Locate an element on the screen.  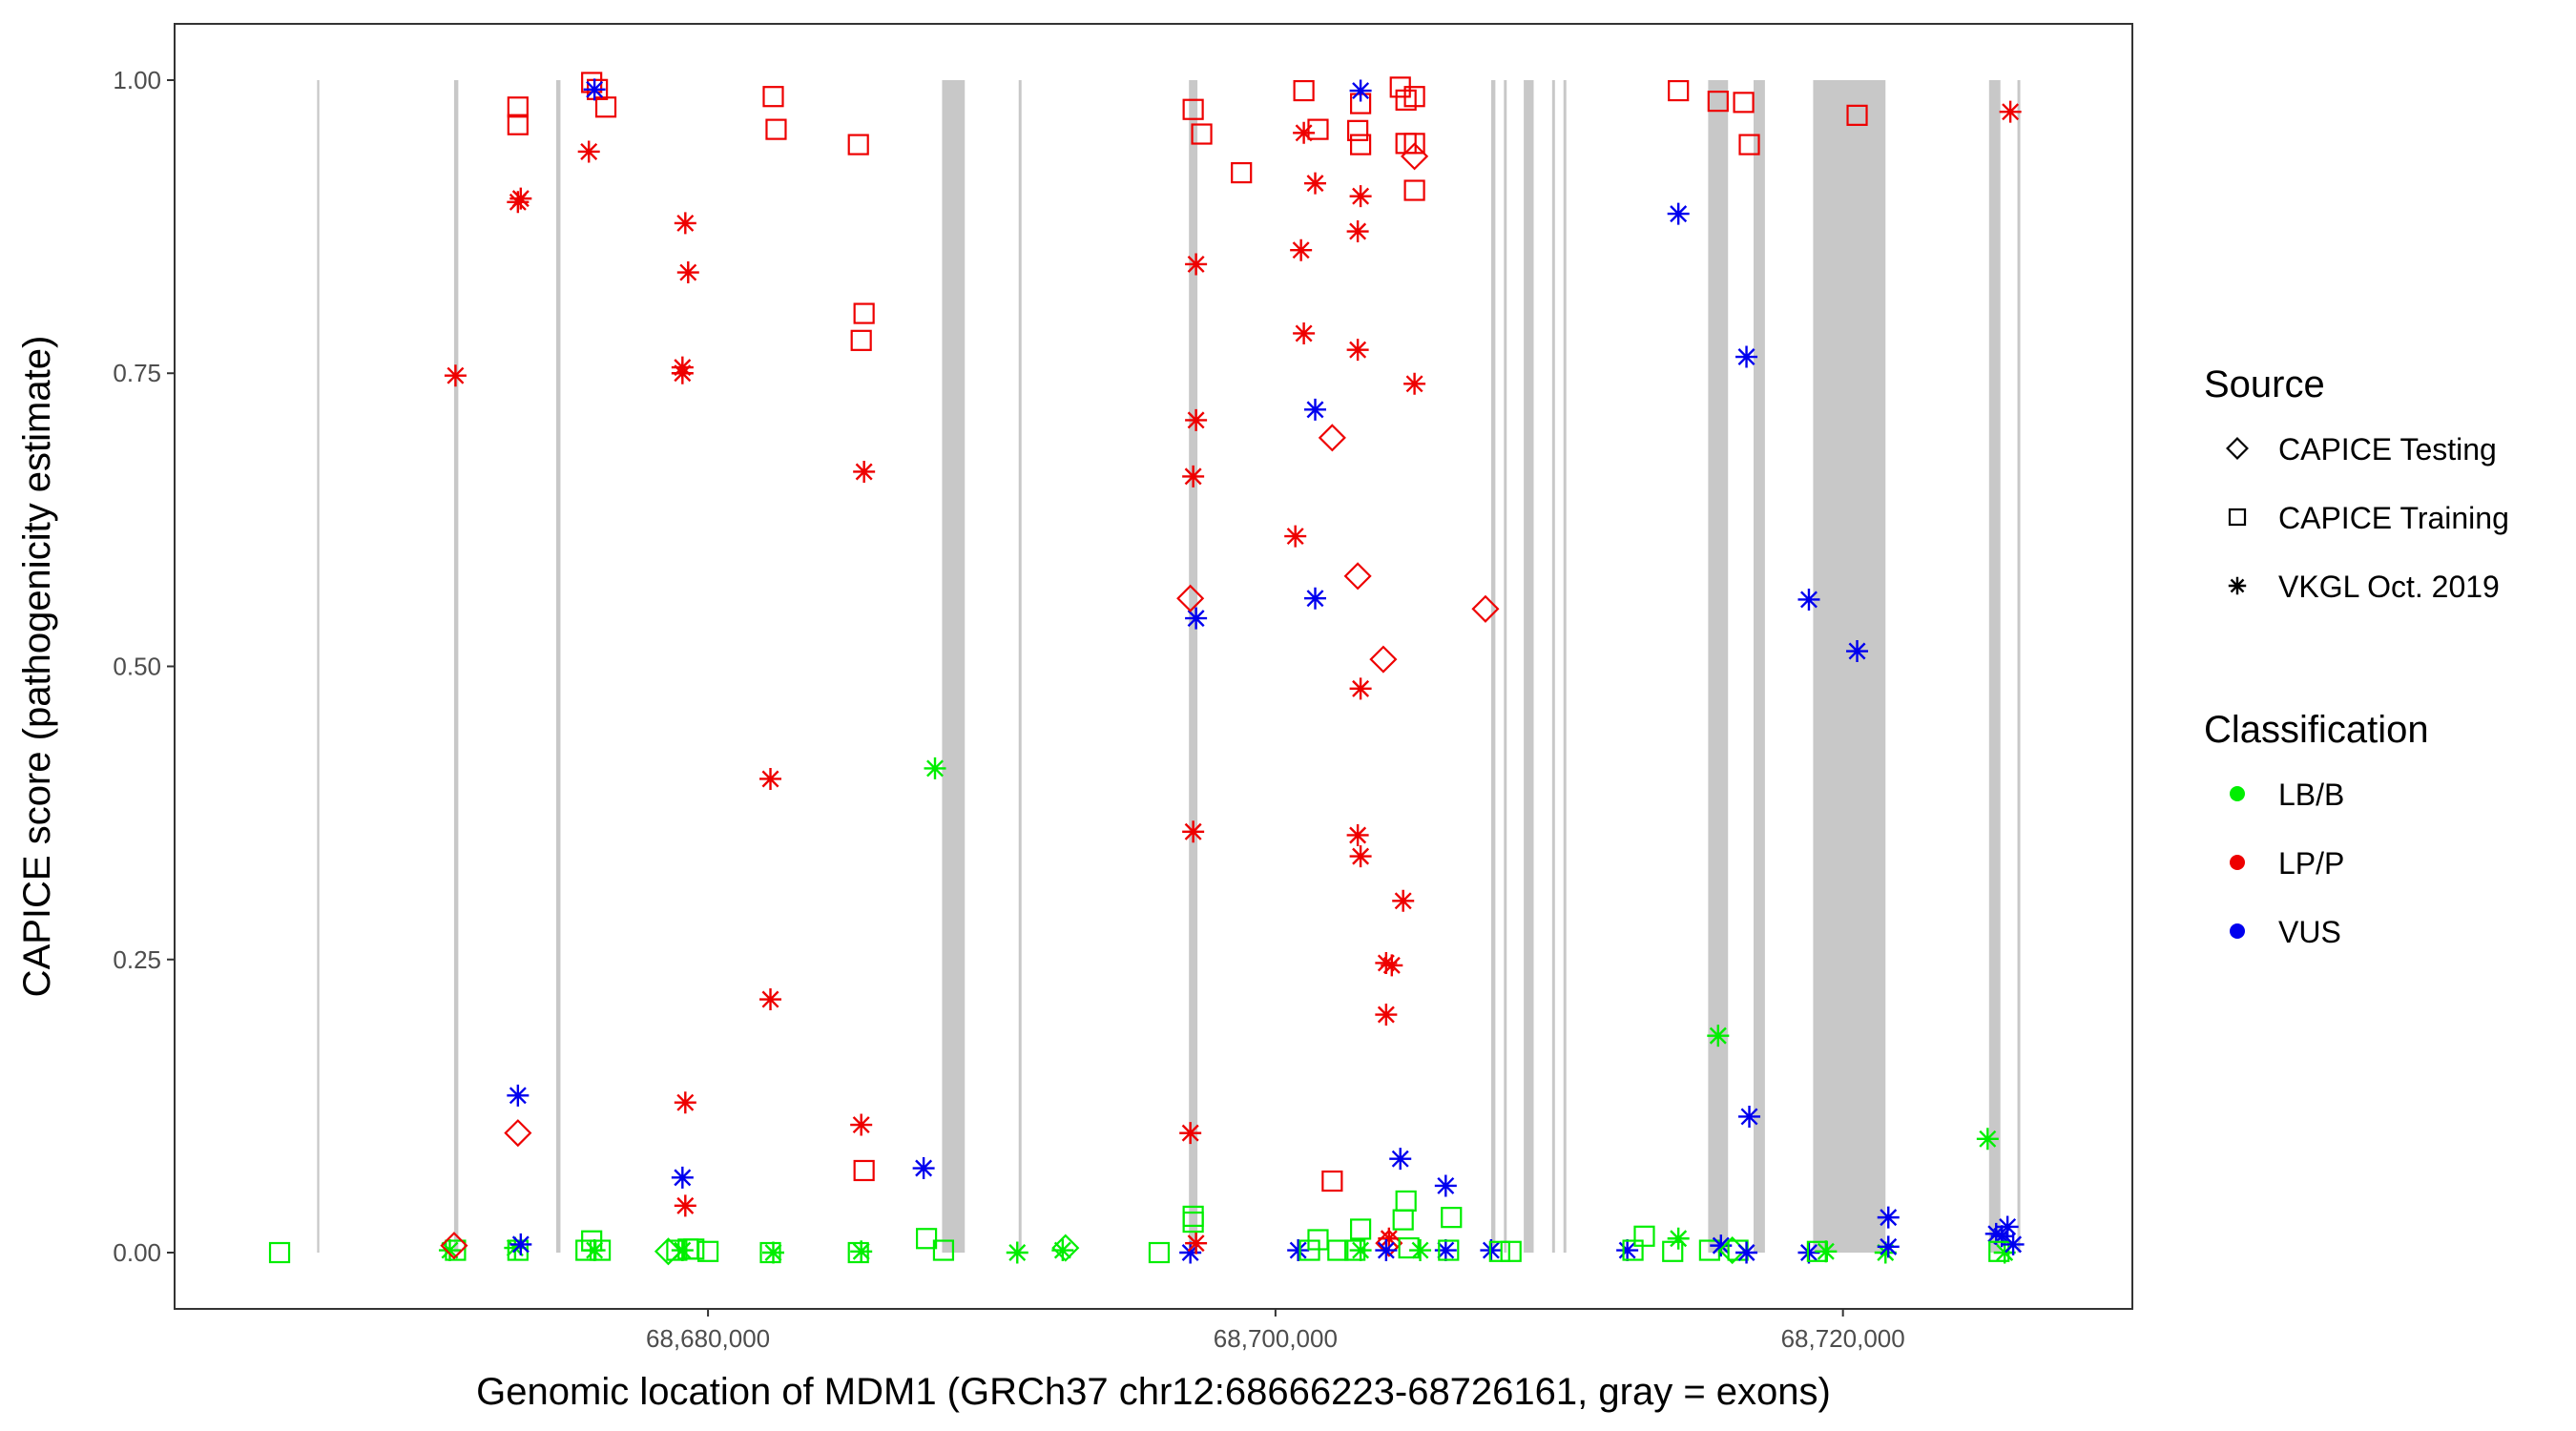
legend-class-label: LP/P is located at coordinates (2311, 863).